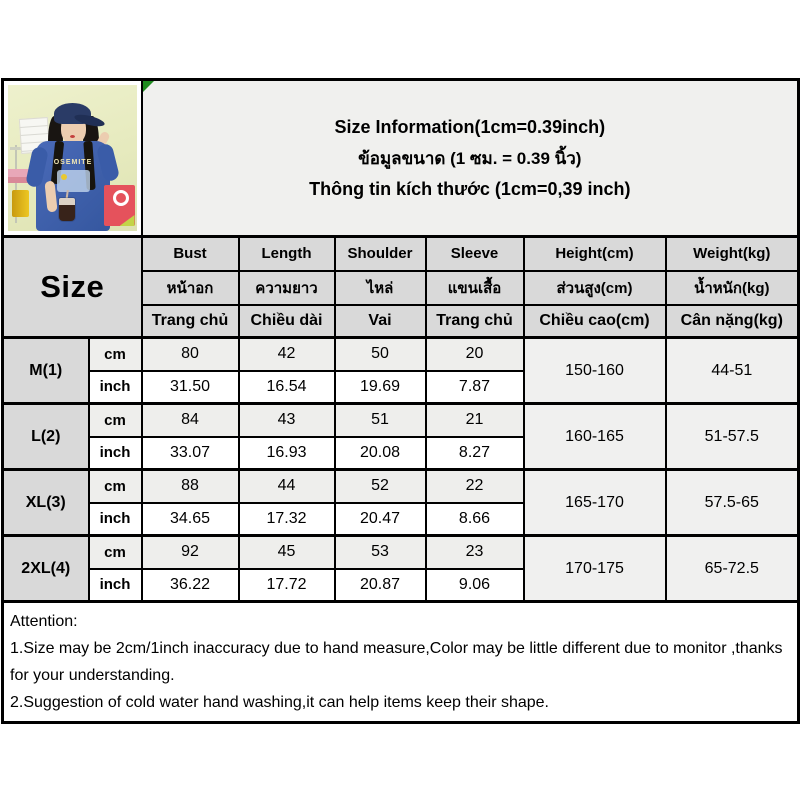 This screenshot has height=800, width=800. I want to click on size-header: Size, so click(72, 287).